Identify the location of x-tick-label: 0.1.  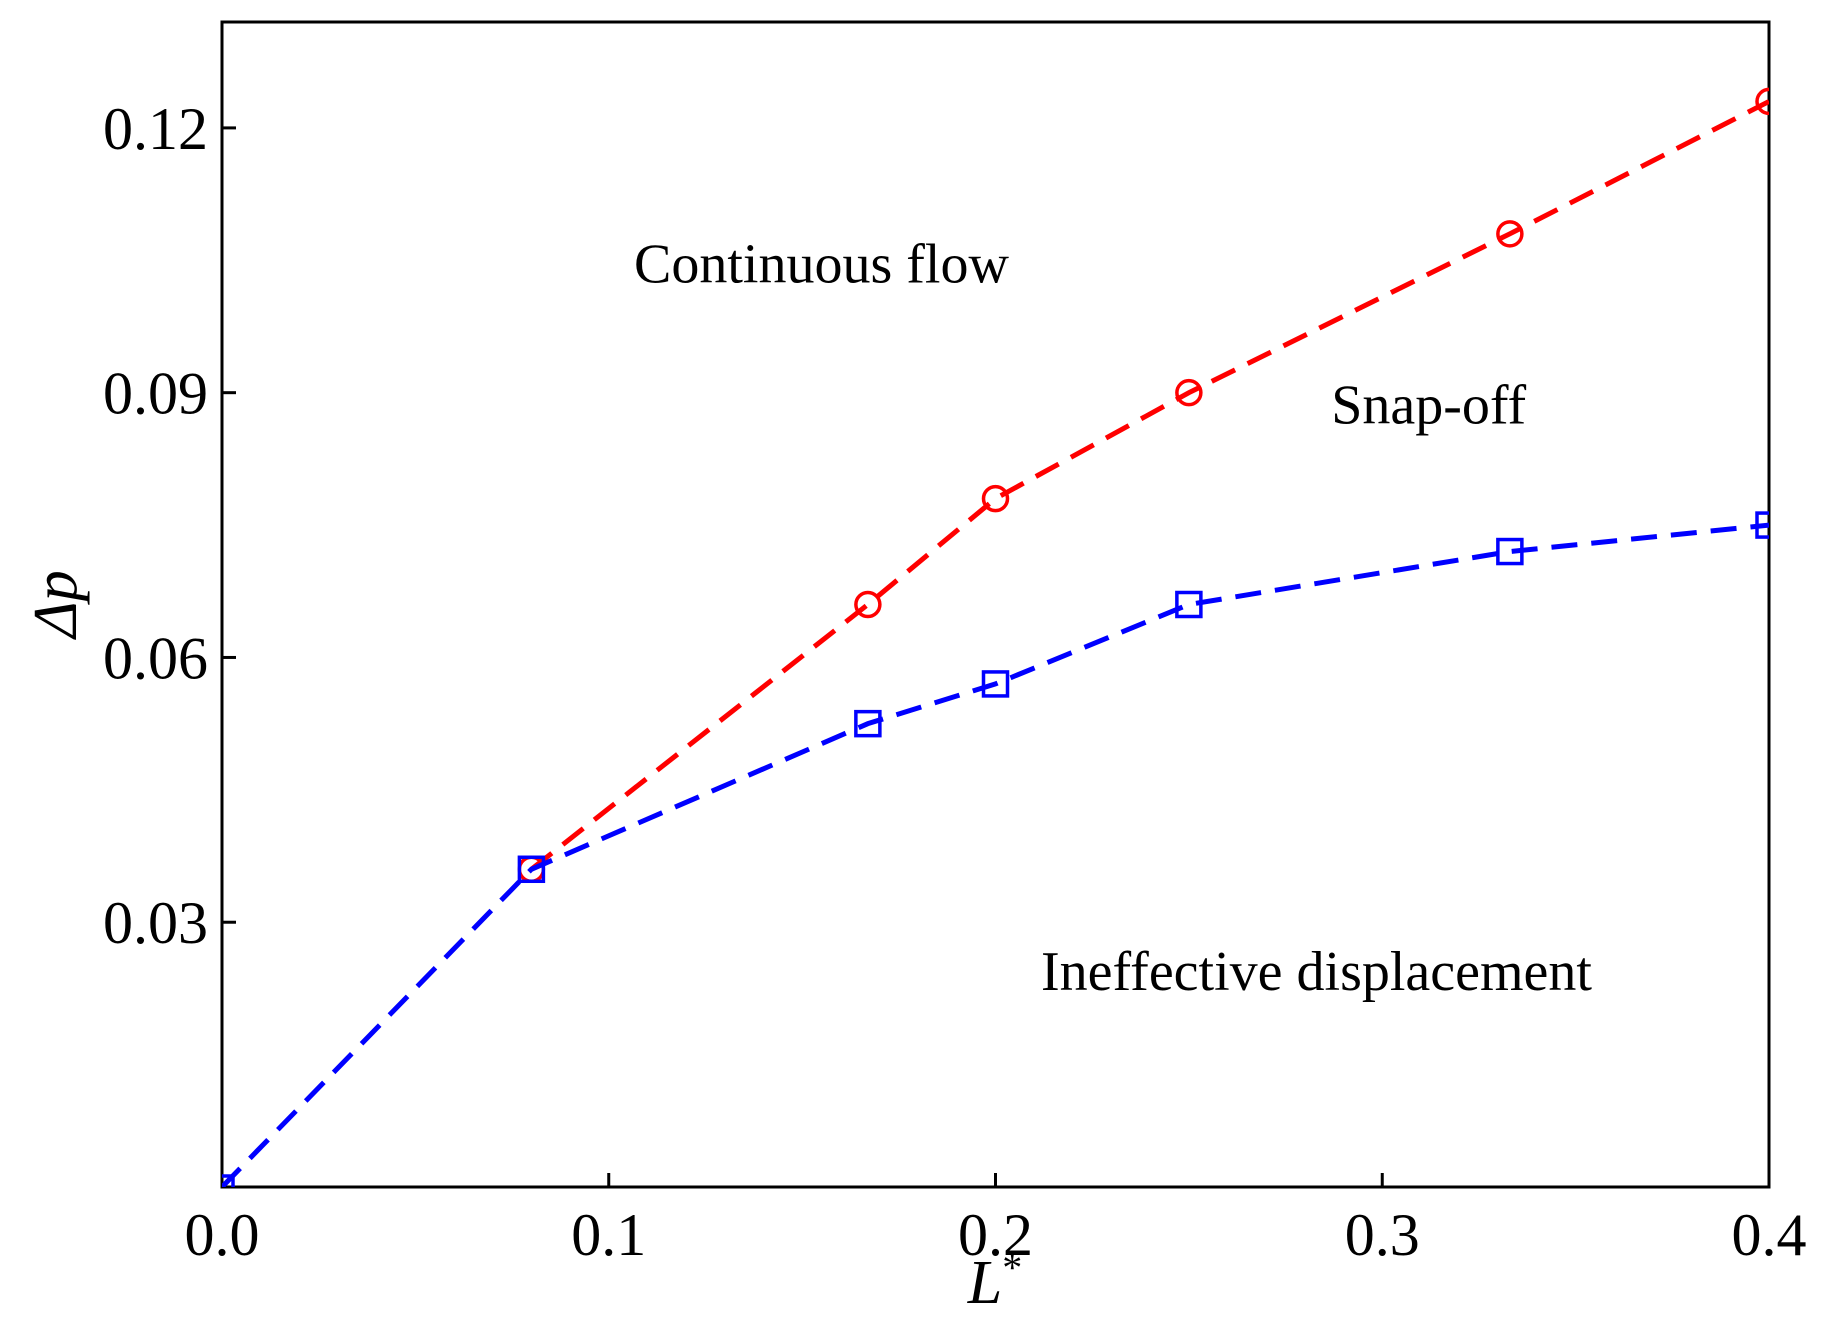
(608, 1235).